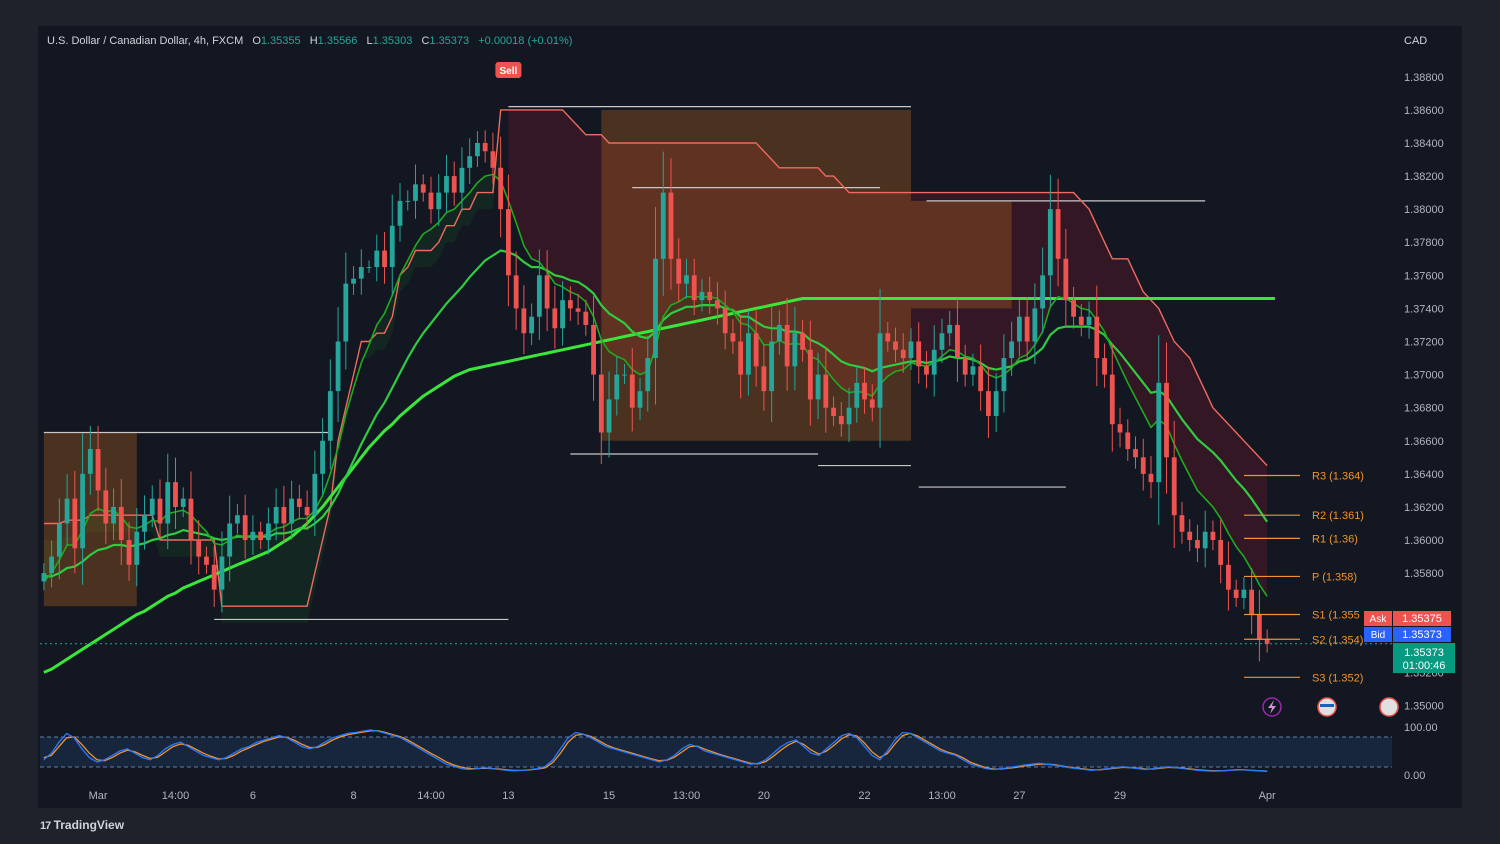 This screenshot has height=844, width=1500. I want to click on pivot-label: P (1.358), so click(1334, 577).